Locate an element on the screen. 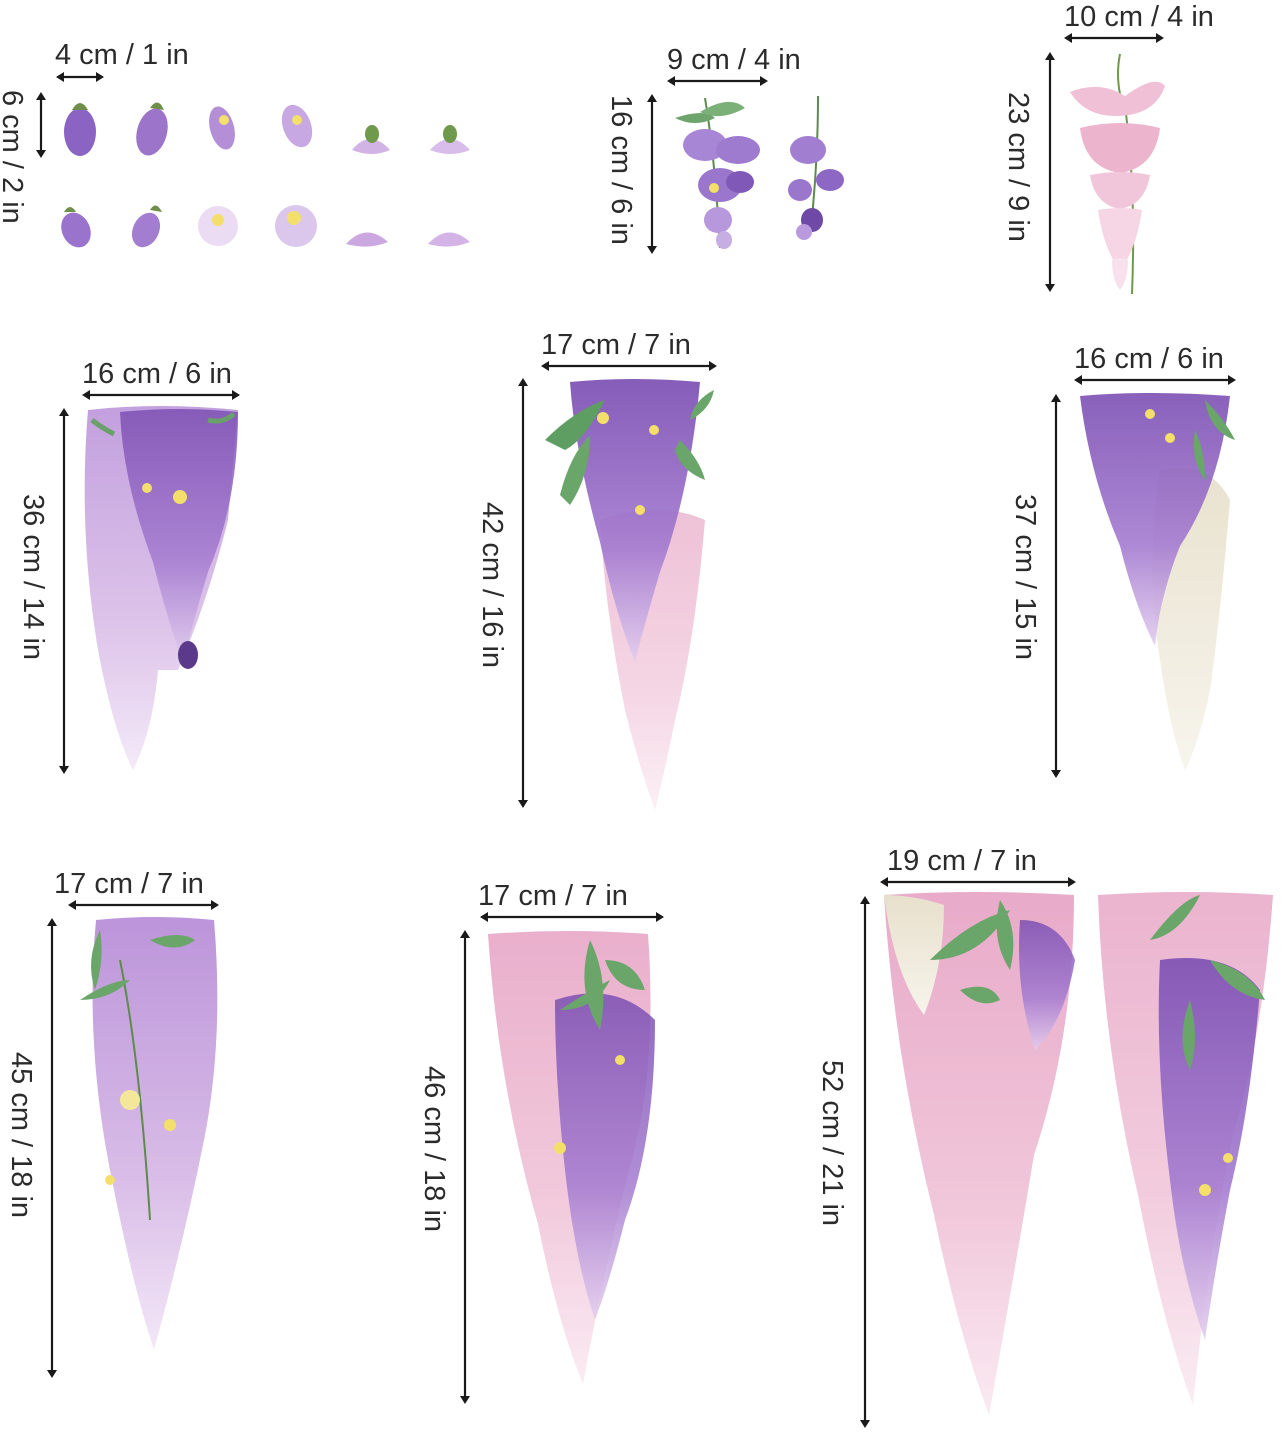 The image size is (1281, 1433). small-sprigs-width-label: 9 cm / 4 in is located at coordinates (734, 60).